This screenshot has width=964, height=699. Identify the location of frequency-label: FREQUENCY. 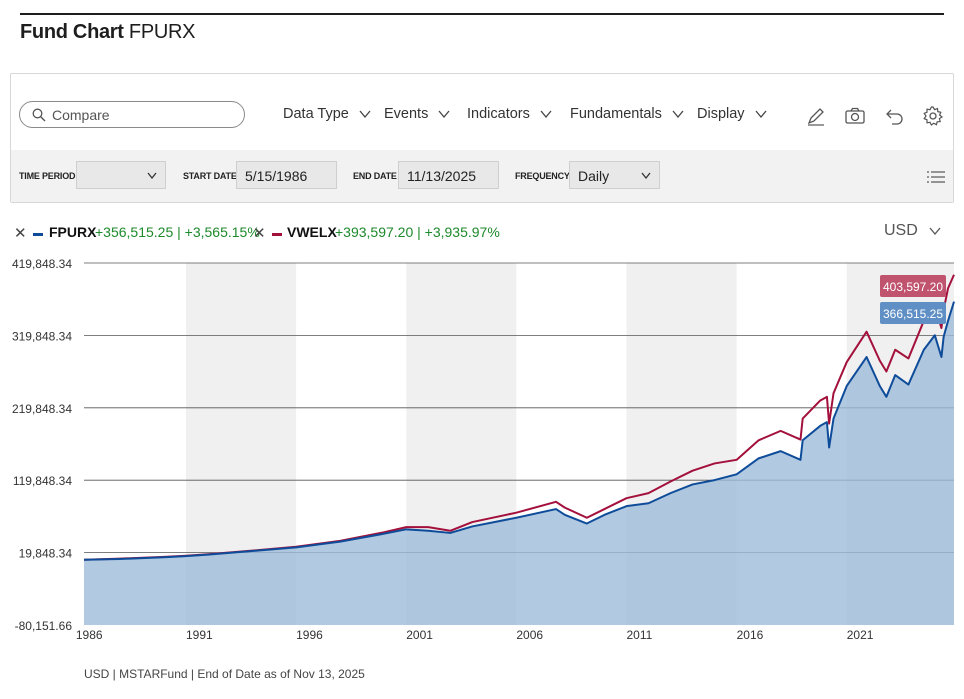
(542, 176).